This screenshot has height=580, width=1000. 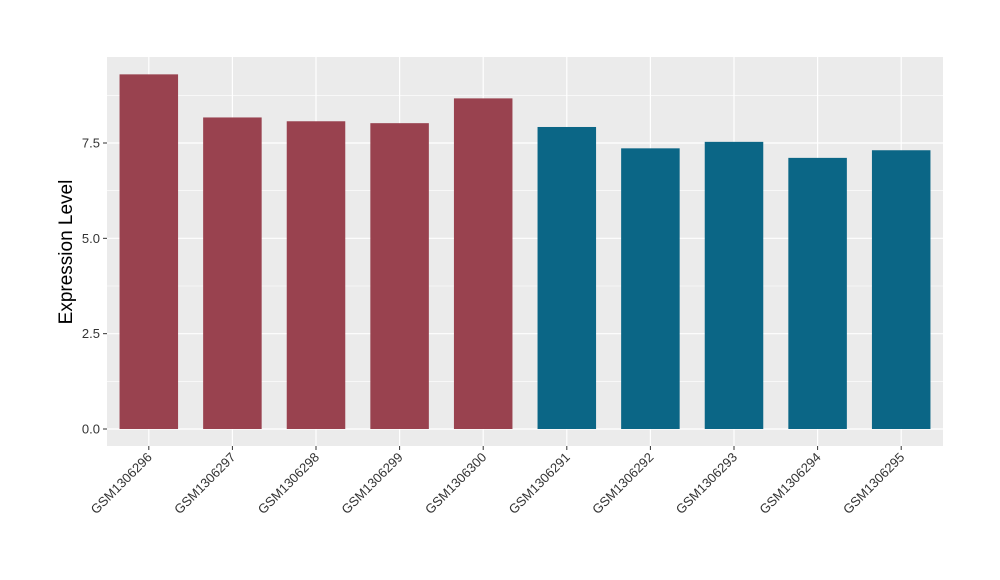 I want to click on x-tick-label: GSM1306295, so click(x=873, y=483).